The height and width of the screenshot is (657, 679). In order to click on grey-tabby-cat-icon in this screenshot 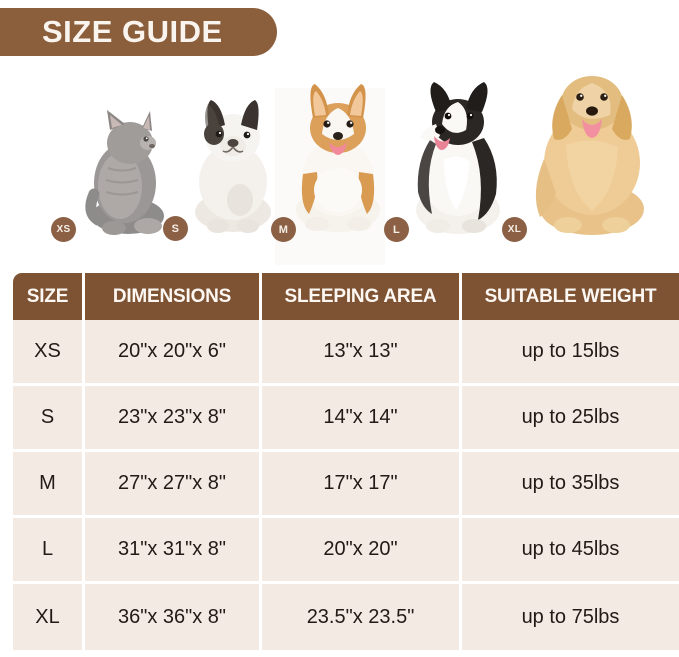, I will do `click(124, 172)`.